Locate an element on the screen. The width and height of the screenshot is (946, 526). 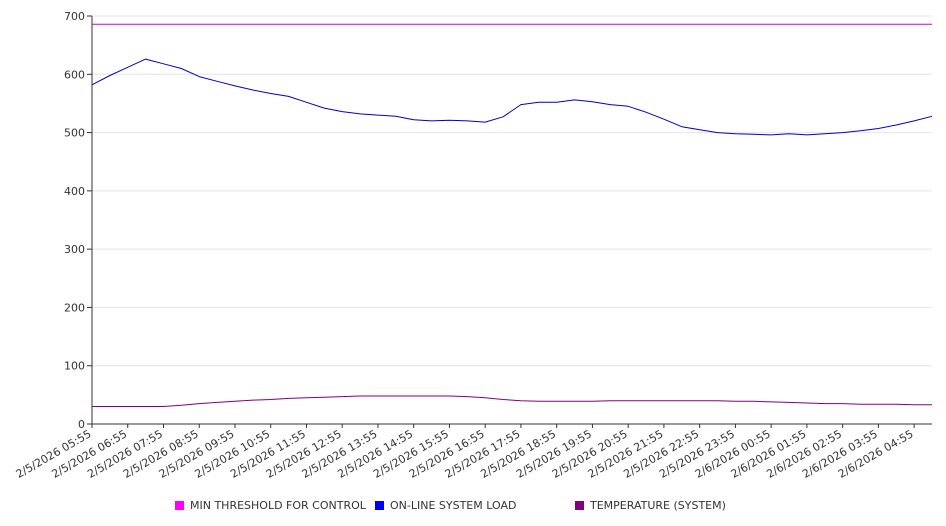
legend-item-system-load: ON-LINE SYSTEM LOAD is located at coordinates (445, 505).